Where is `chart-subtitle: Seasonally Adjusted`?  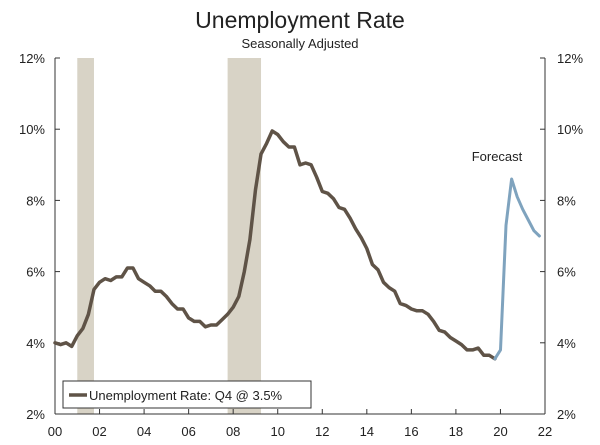
chart-subtitle: Seasonally Adjusted is located at coordinates (299, 43).